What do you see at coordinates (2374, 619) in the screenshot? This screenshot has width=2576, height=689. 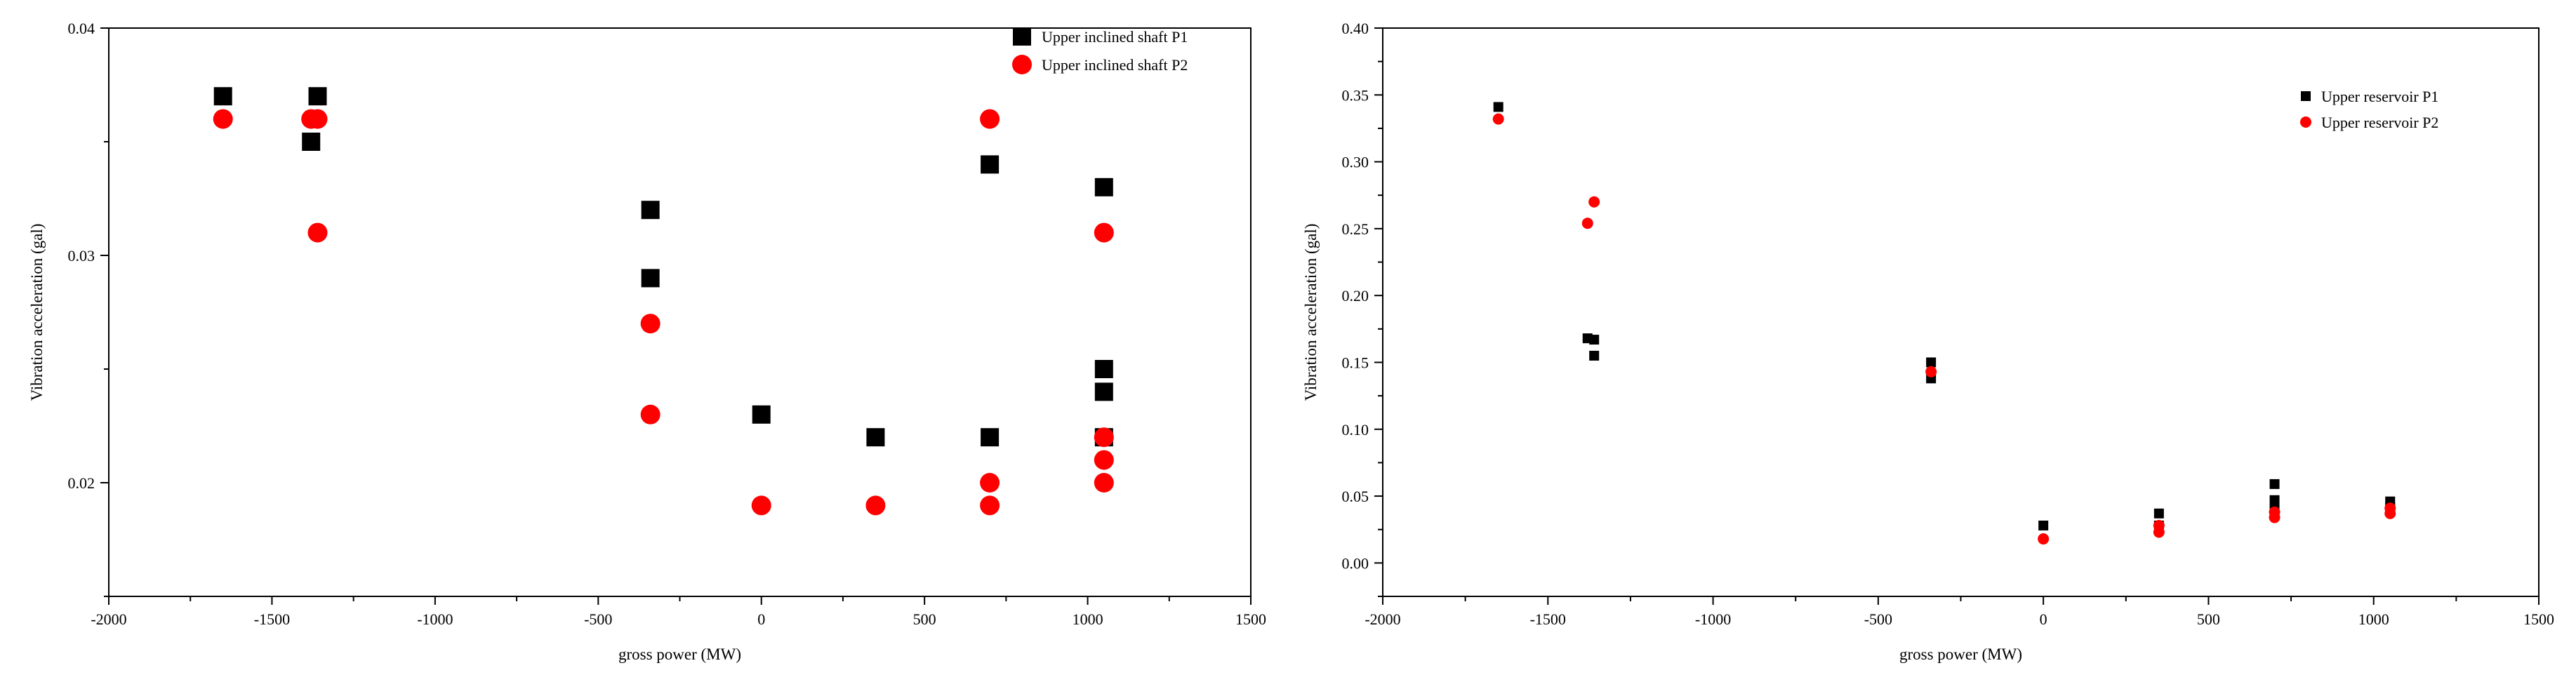 I see `chart1-x-tick-label: 1000` at bounding box center [2374, 619].